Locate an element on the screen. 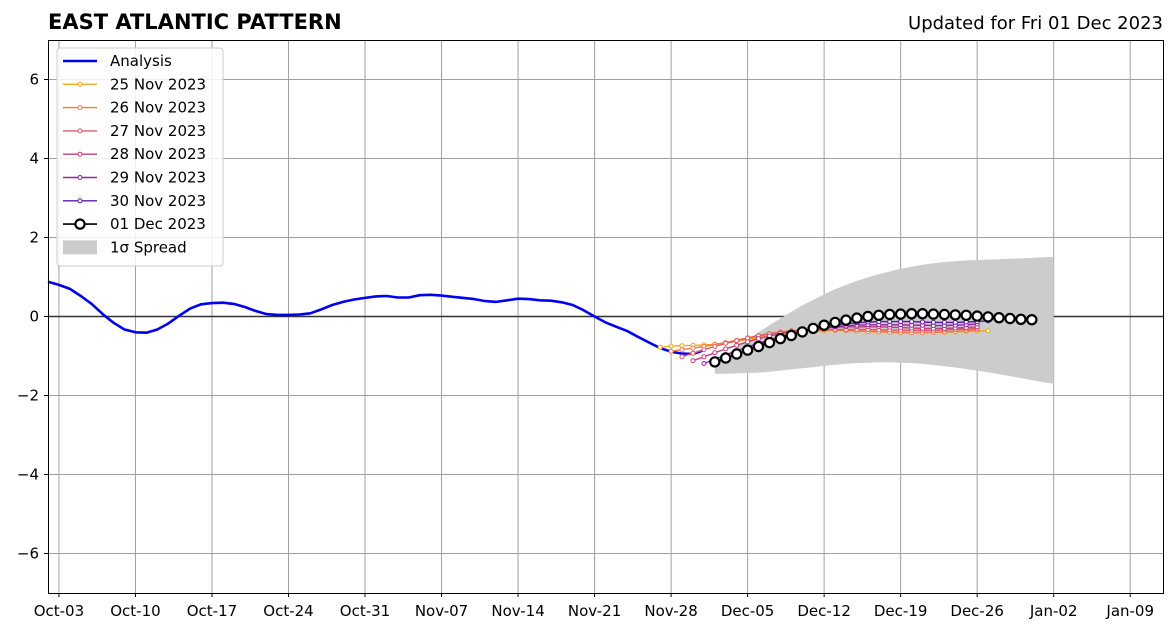 The height and width of the screenshot is (633, 1176). legend-box is located at coordinates (140, 157).